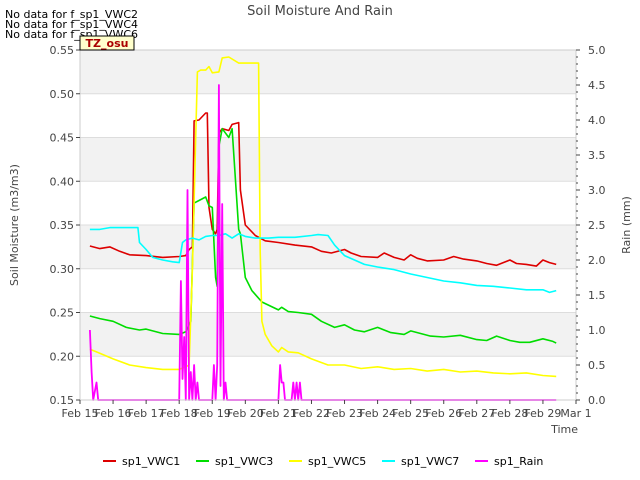 The width and height of the screenshot is (640, 480). Describe the element at coordinates (62, 400) in the screenshot. I see `y-tick-label: 0.15` at that location.